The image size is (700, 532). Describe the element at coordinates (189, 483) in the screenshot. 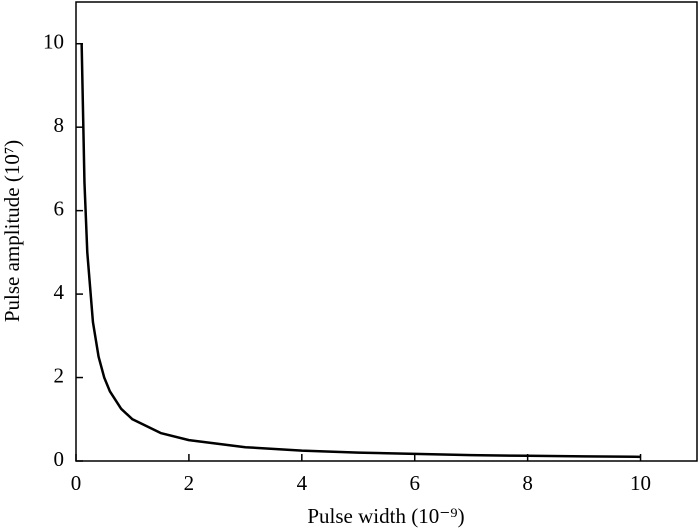

I see `x-tick-label: 2` at that location.